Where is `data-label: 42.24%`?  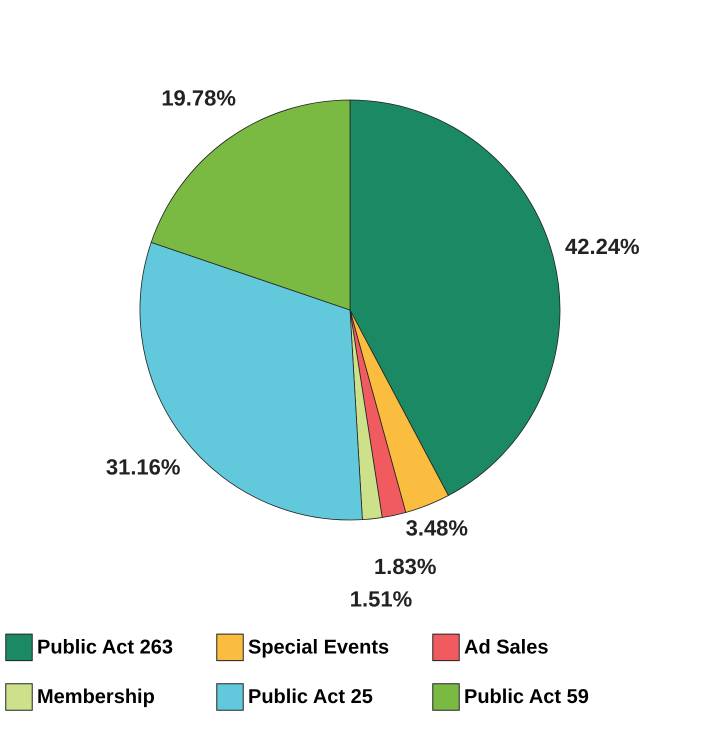 data-label: 42.24% is located at coordinates (602, 247).